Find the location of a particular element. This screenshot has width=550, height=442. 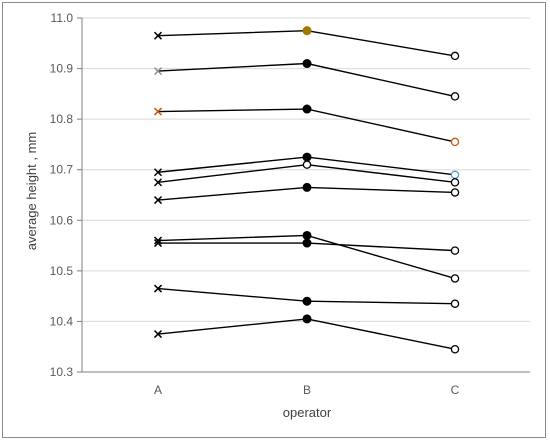

y-tick-labels: 10.3 10.4 10.5 10.6 10.7 10.8 10.9 11.0 is located at coordinates (62, 195).